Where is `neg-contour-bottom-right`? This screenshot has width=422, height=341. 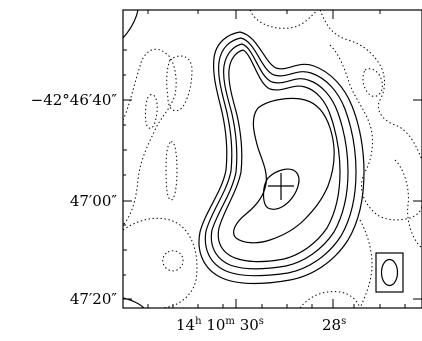
neg-contour-bottom-right is located at coordinates (330, 299).